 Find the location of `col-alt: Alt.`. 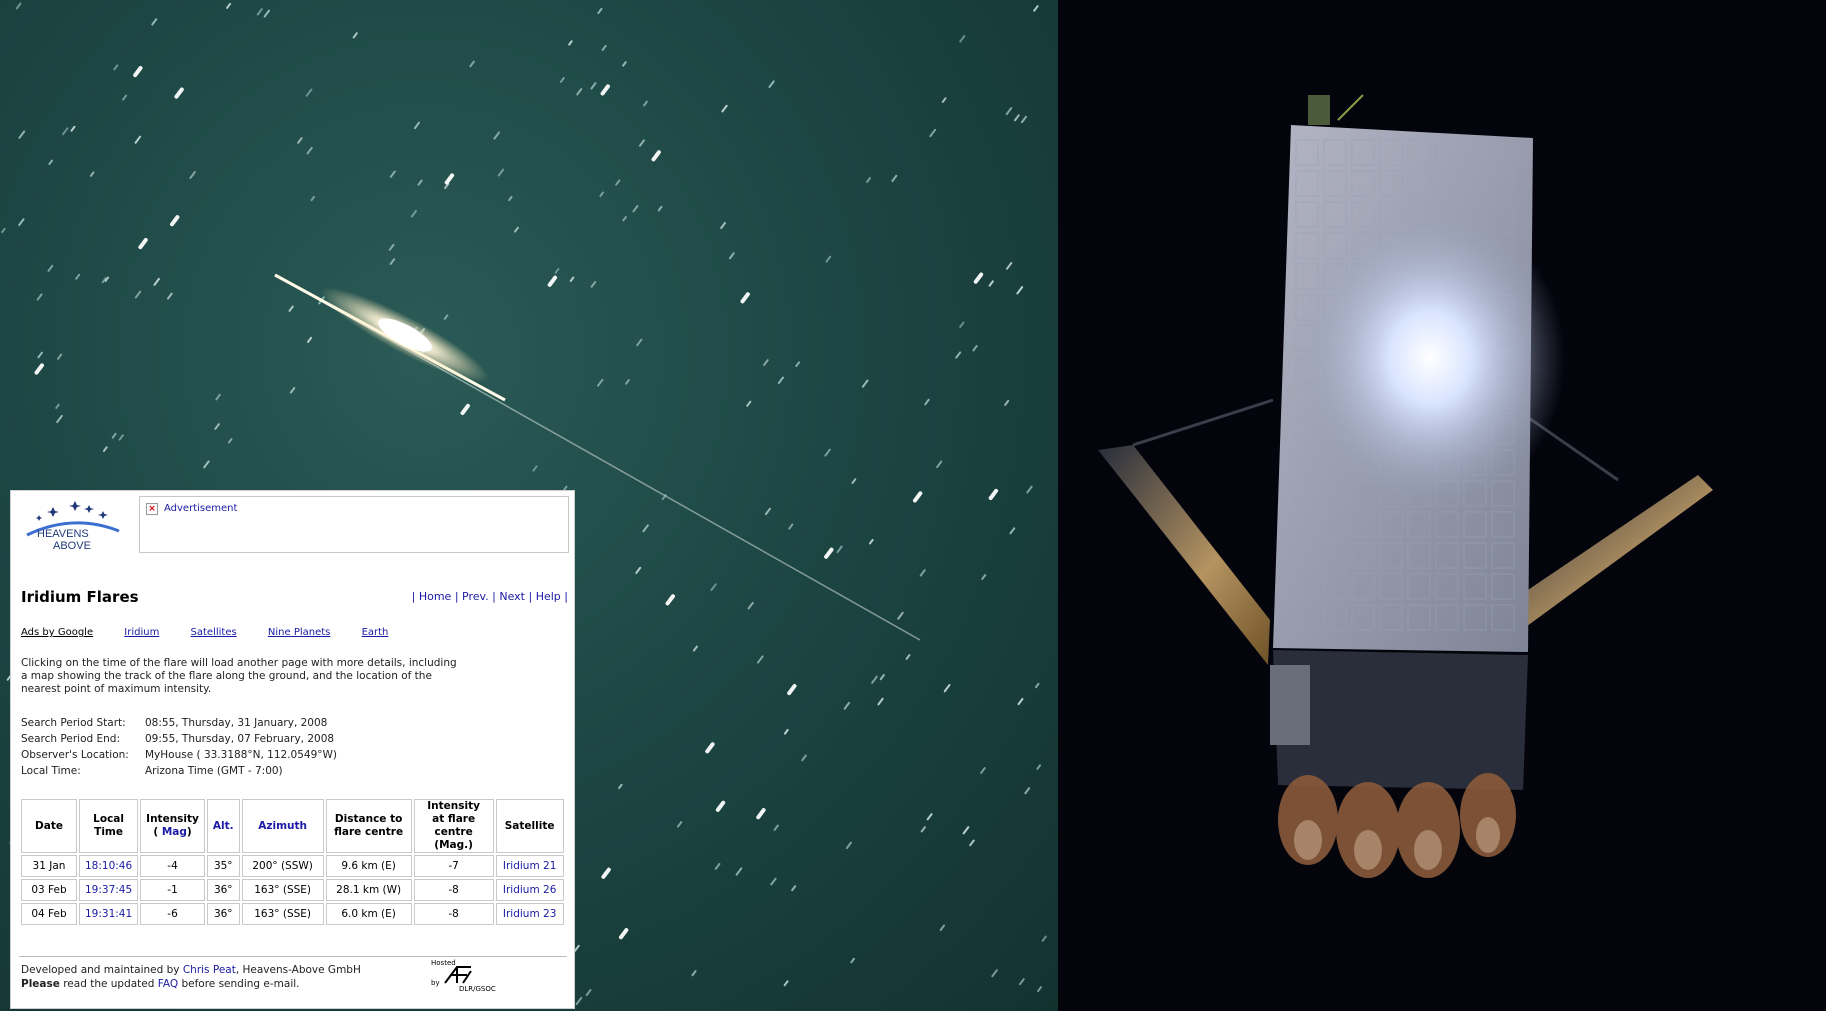

col-alt: Alt. is located at coordinates (223, 826).